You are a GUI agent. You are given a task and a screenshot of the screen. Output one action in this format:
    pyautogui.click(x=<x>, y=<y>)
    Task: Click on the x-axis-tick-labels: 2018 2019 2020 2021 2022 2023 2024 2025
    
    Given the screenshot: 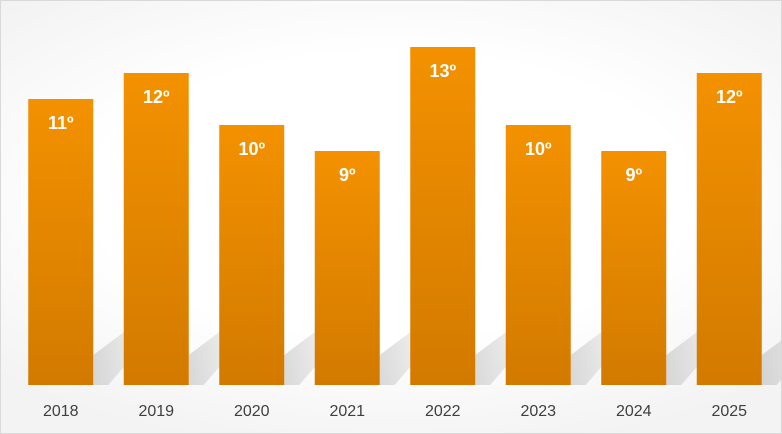 What is the action you would take?
    pyautogui.click(x=395, y=411)
    